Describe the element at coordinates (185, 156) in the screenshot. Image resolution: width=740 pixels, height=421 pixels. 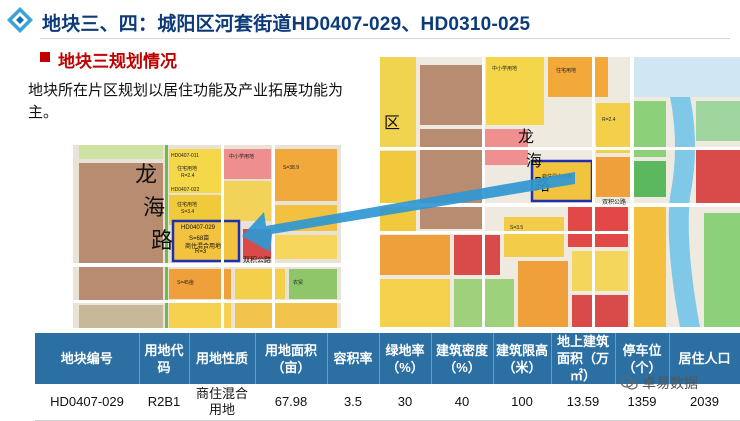
I see `zoomed-map-label: HD0407-011` at that location.